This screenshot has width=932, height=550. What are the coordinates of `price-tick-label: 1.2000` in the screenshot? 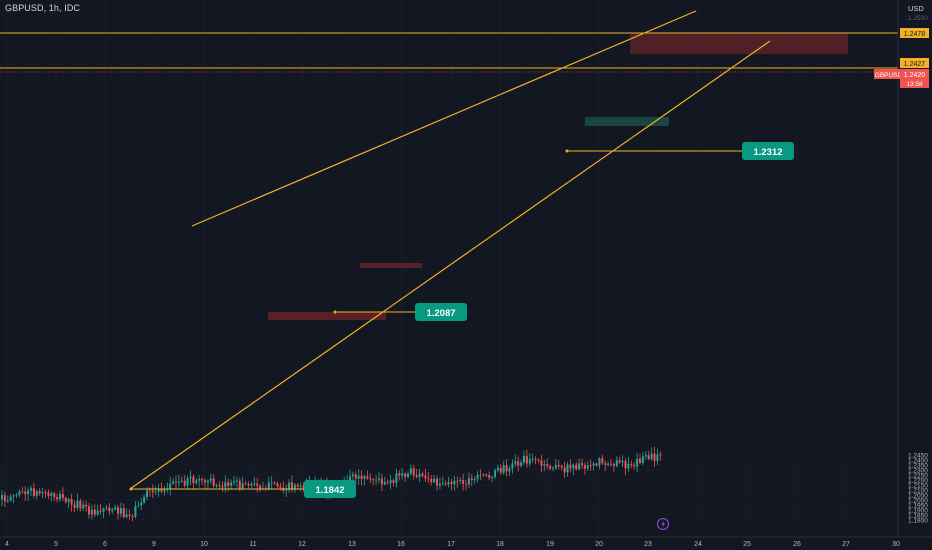 It's located at (918, 501).